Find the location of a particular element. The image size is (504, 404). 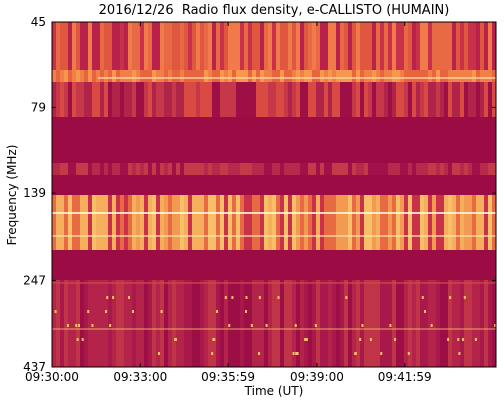

band is located at coordinates (274, 185).